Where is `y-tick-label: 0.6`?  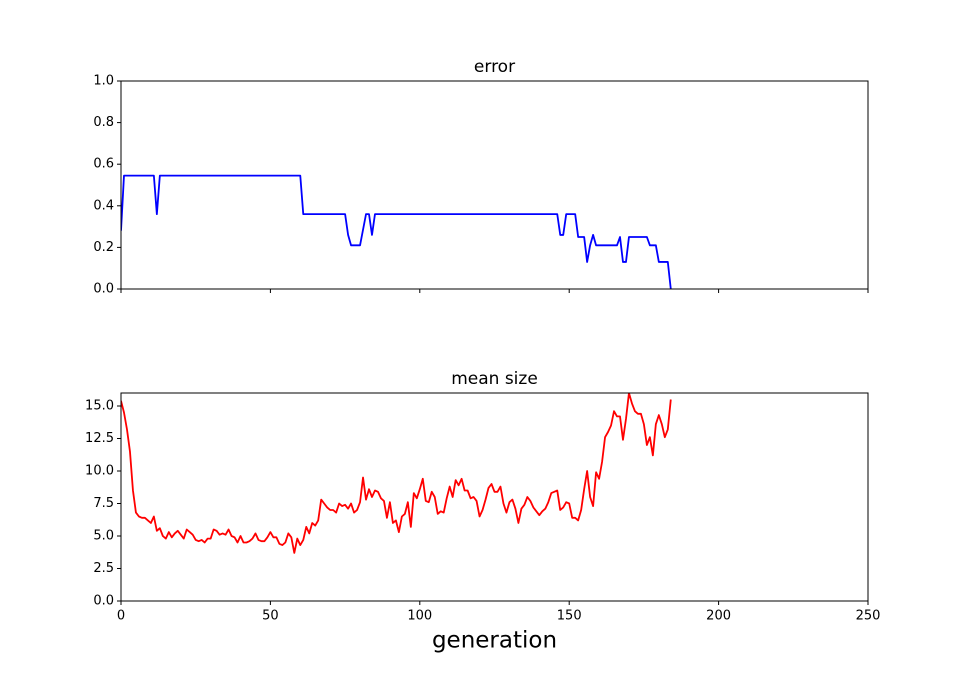 y-tick-label: 0.6 is located at coordinates (103, 164).